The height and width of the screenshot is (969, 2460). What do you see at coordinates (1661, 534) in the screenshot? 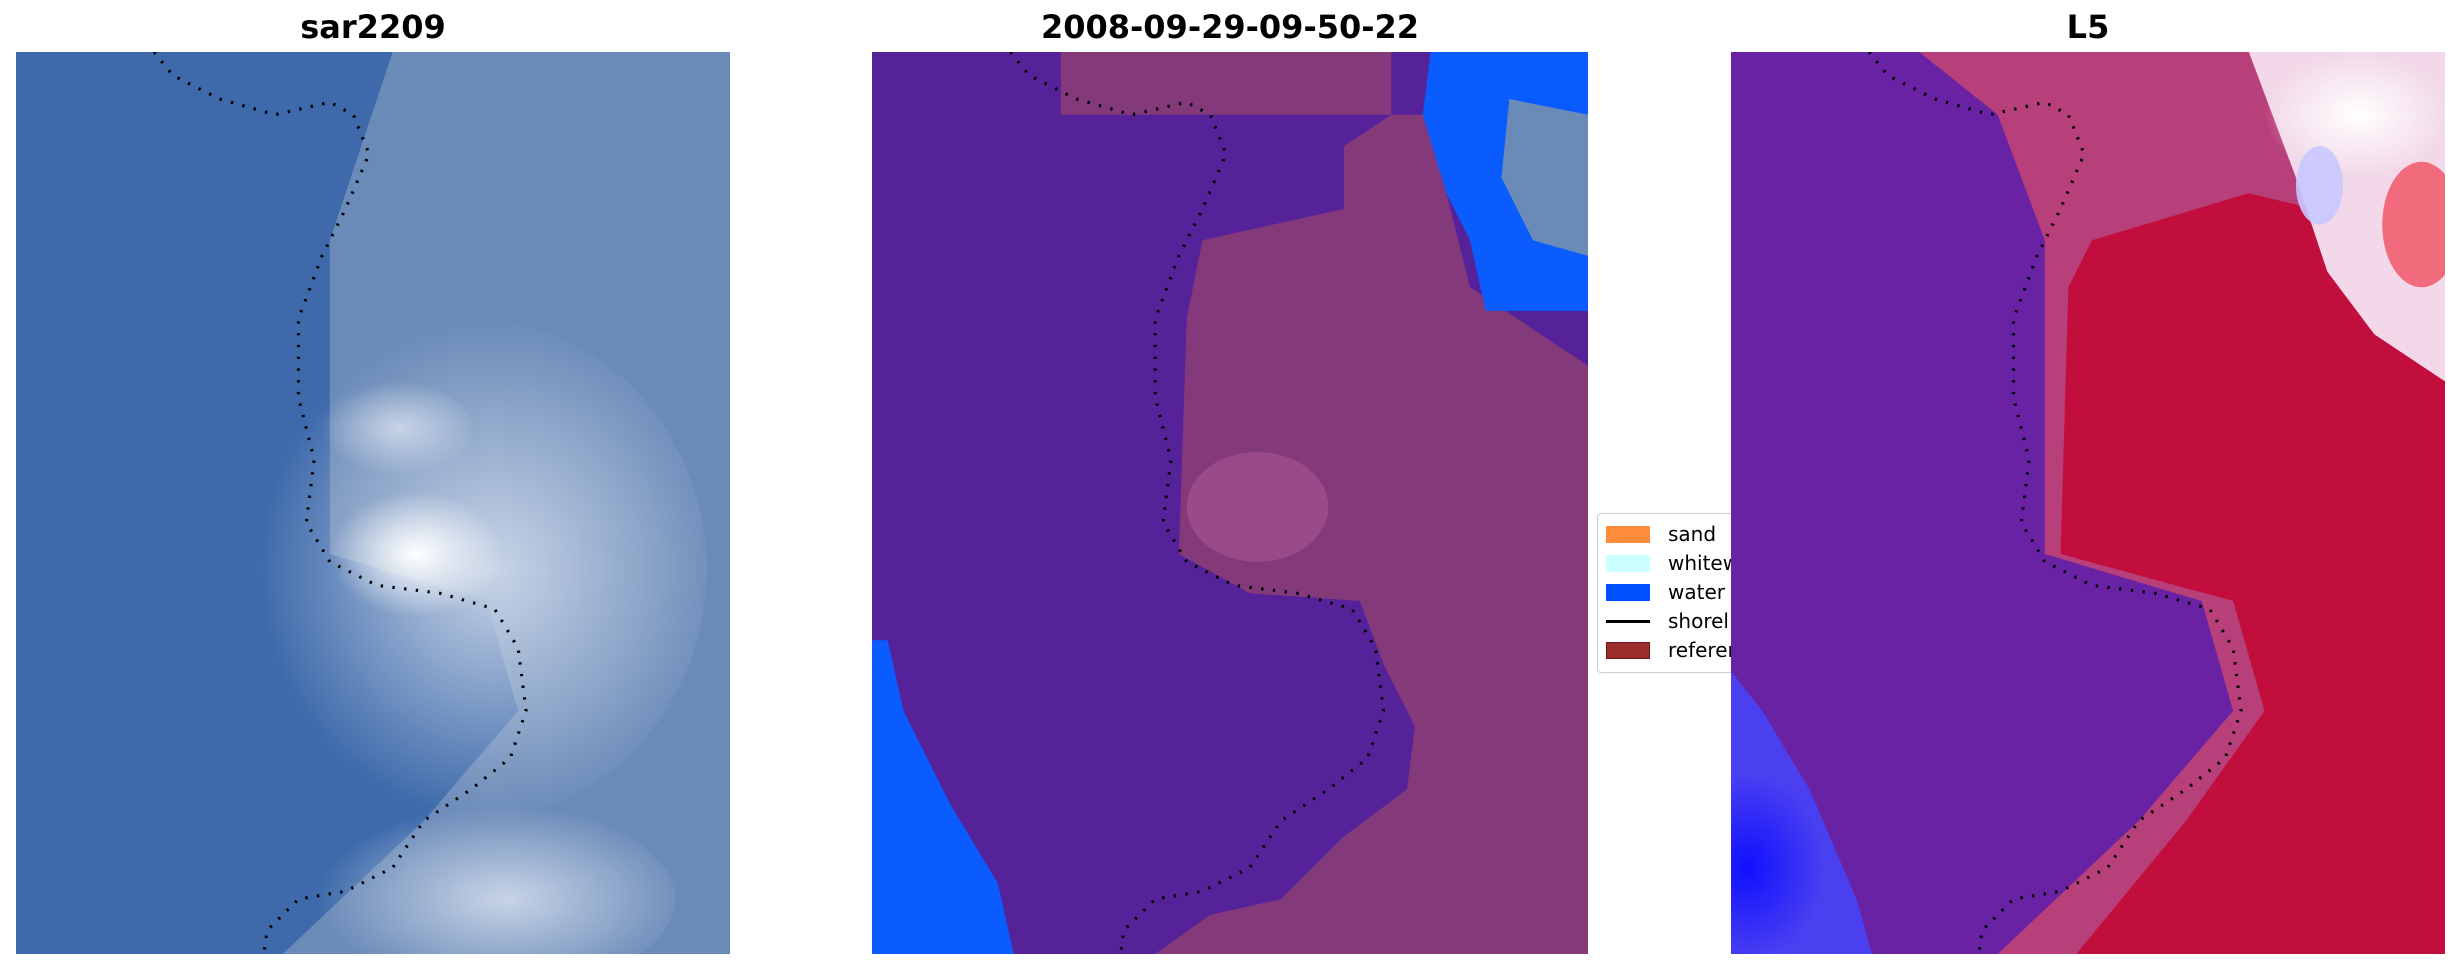
I see `legend-item-sand: sand` at bounding box center [1661, 534].